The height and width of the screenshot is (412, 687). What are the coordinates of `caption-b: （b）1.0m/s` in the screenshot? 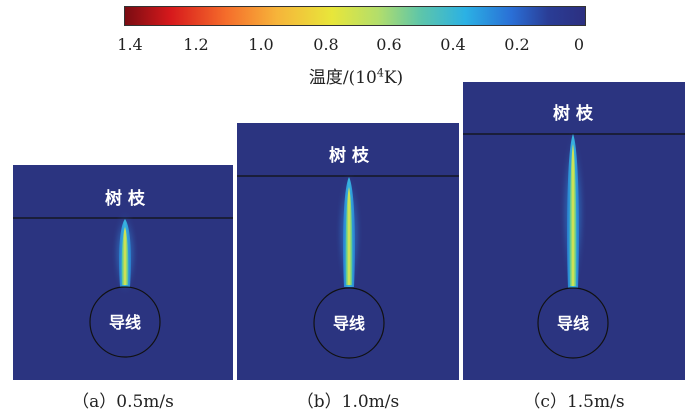 It's located at (348, 402).